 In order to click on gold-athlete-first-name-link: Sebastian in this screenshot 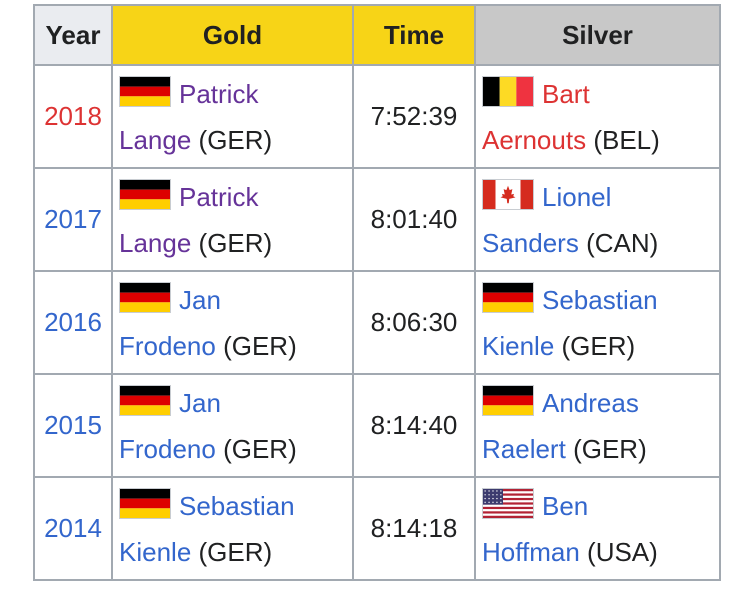, I will do `click(237, 505)`.